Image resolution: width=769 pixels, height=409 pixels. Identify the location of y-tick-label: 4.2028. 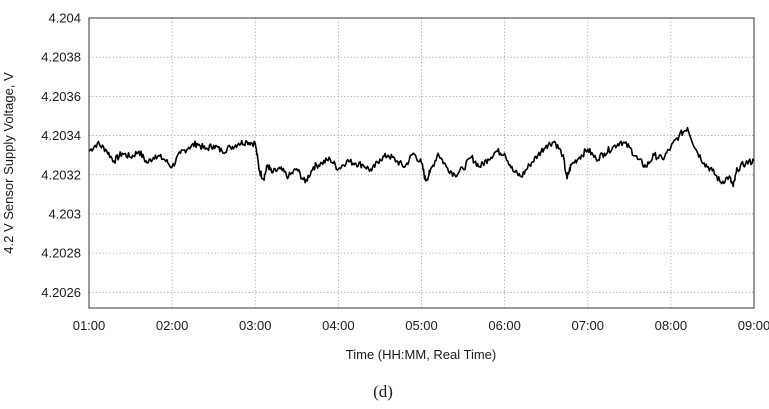
(61, 253).